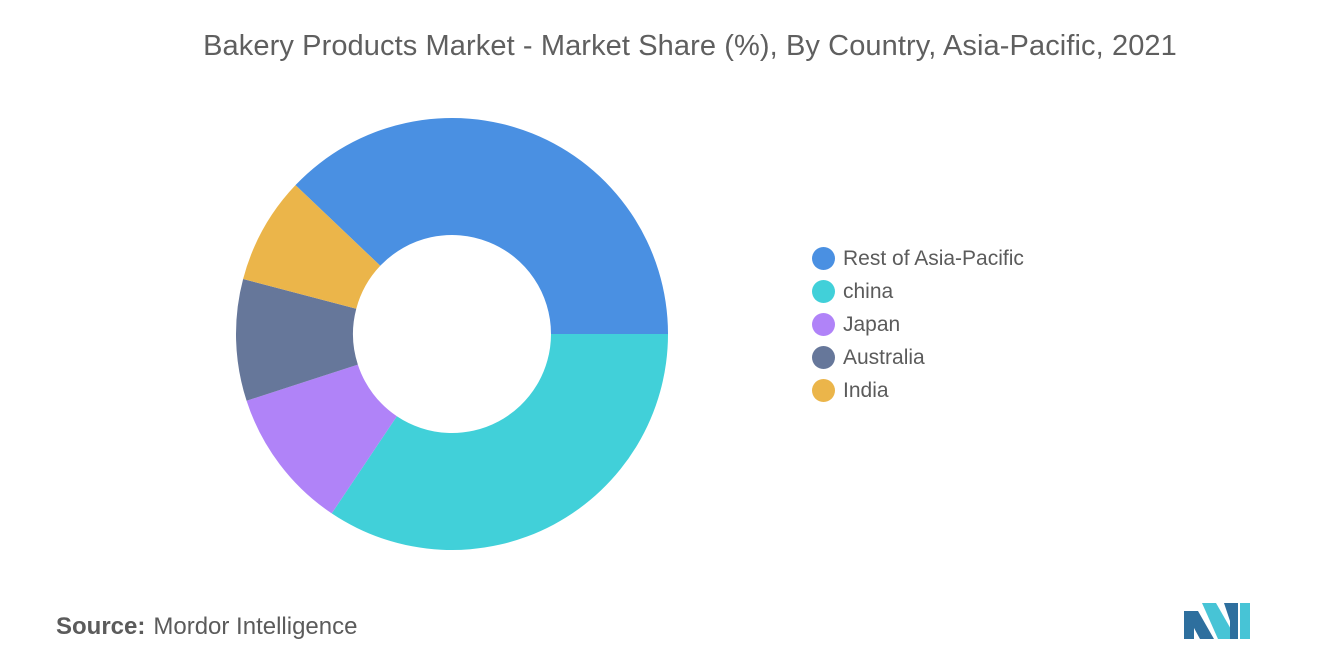  Describe the element at coordinates (101, 626) in the screenshot. I see `source-label: Source:` at that location.